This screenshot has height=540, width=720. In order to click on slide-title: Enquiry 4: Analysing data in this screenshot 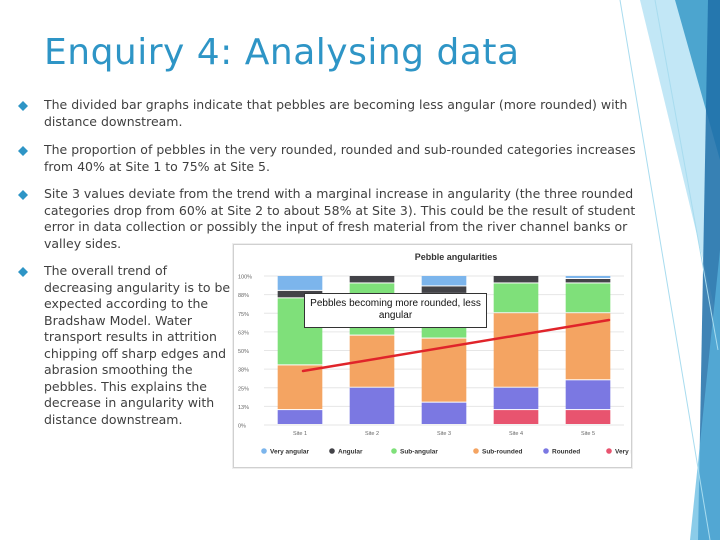, I will do `click(282, 52)`.